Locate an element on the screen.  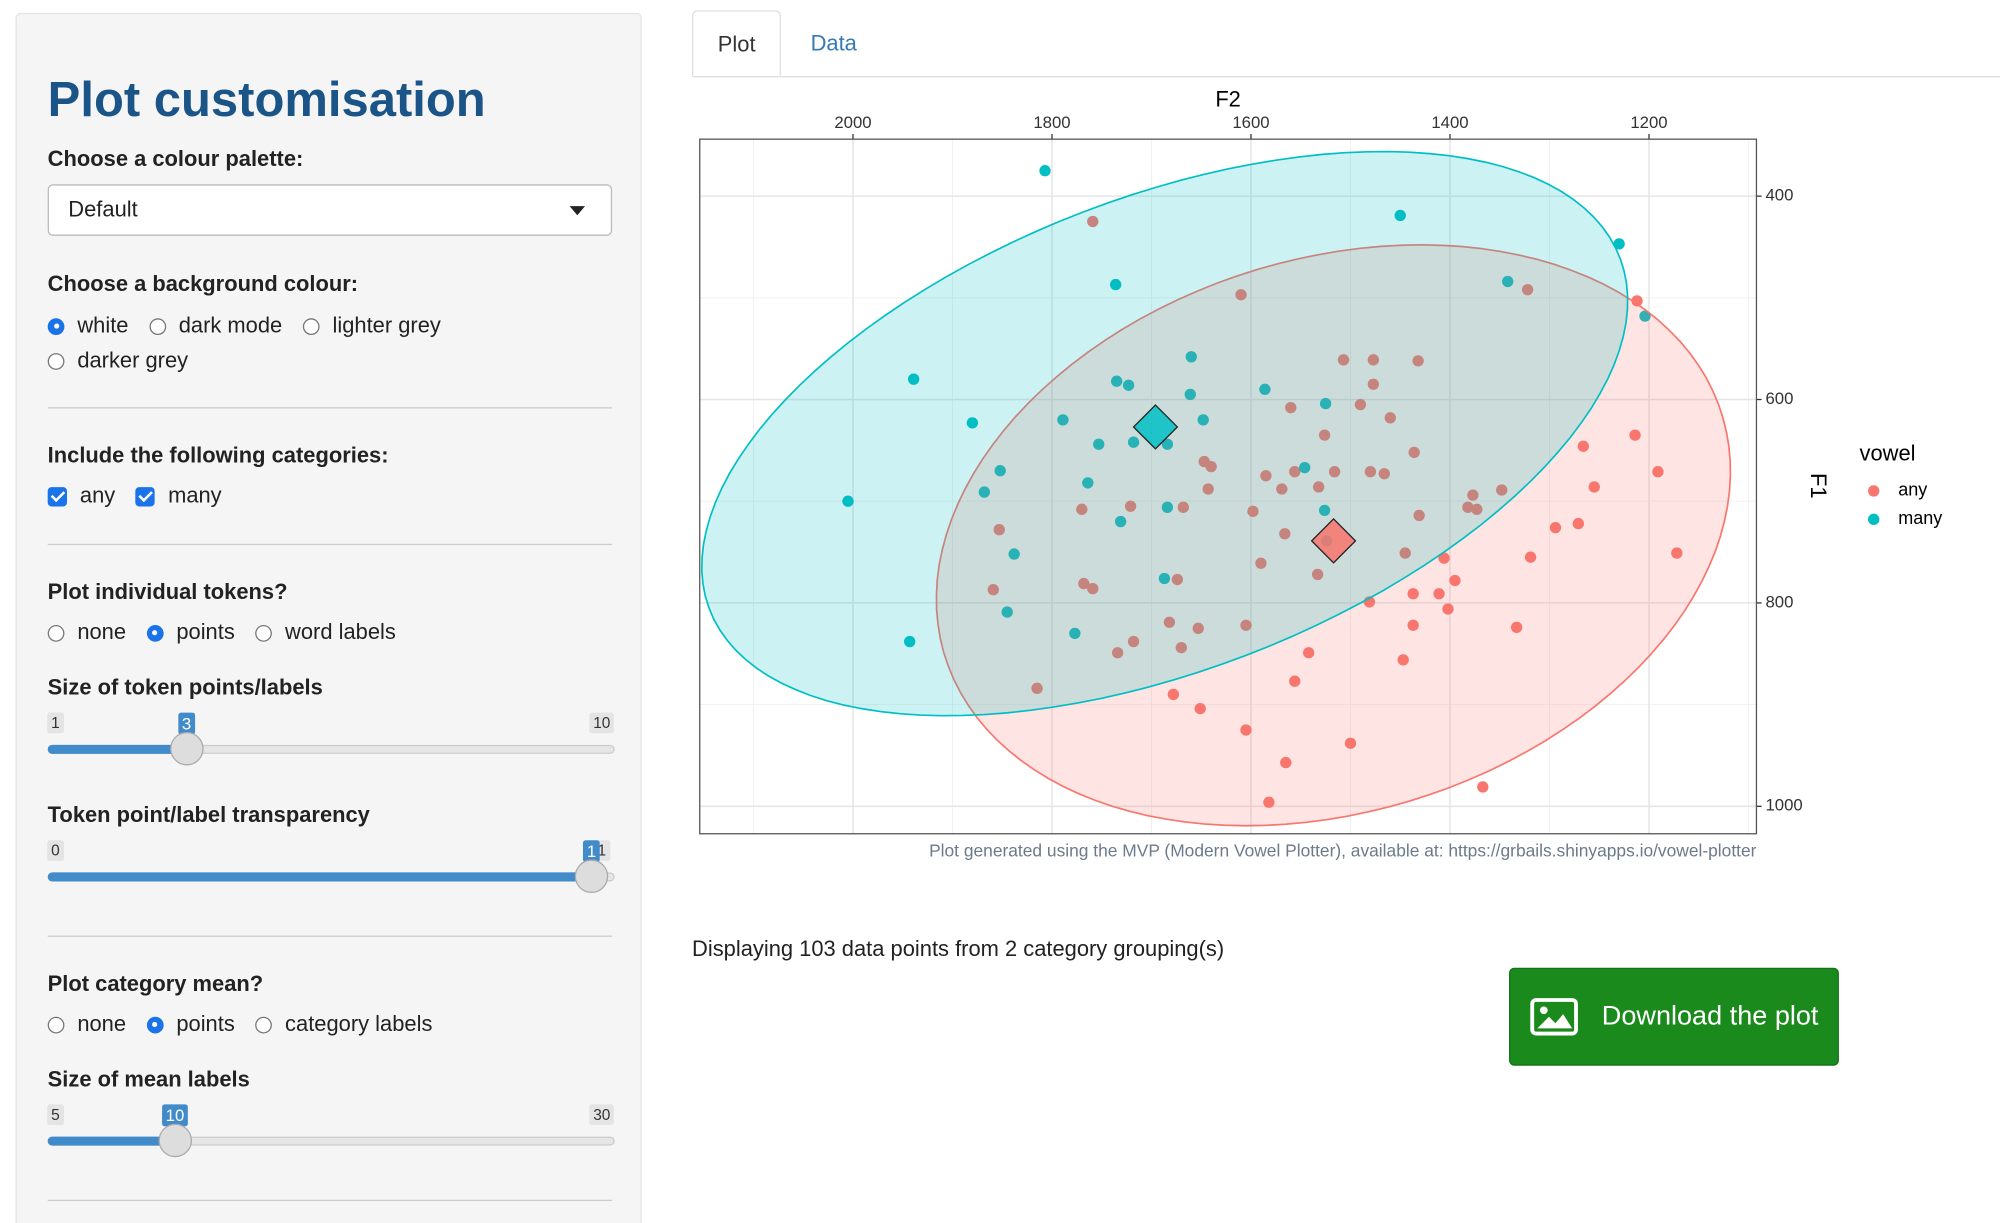
tab: Plot is located at coordinates (737, 43).